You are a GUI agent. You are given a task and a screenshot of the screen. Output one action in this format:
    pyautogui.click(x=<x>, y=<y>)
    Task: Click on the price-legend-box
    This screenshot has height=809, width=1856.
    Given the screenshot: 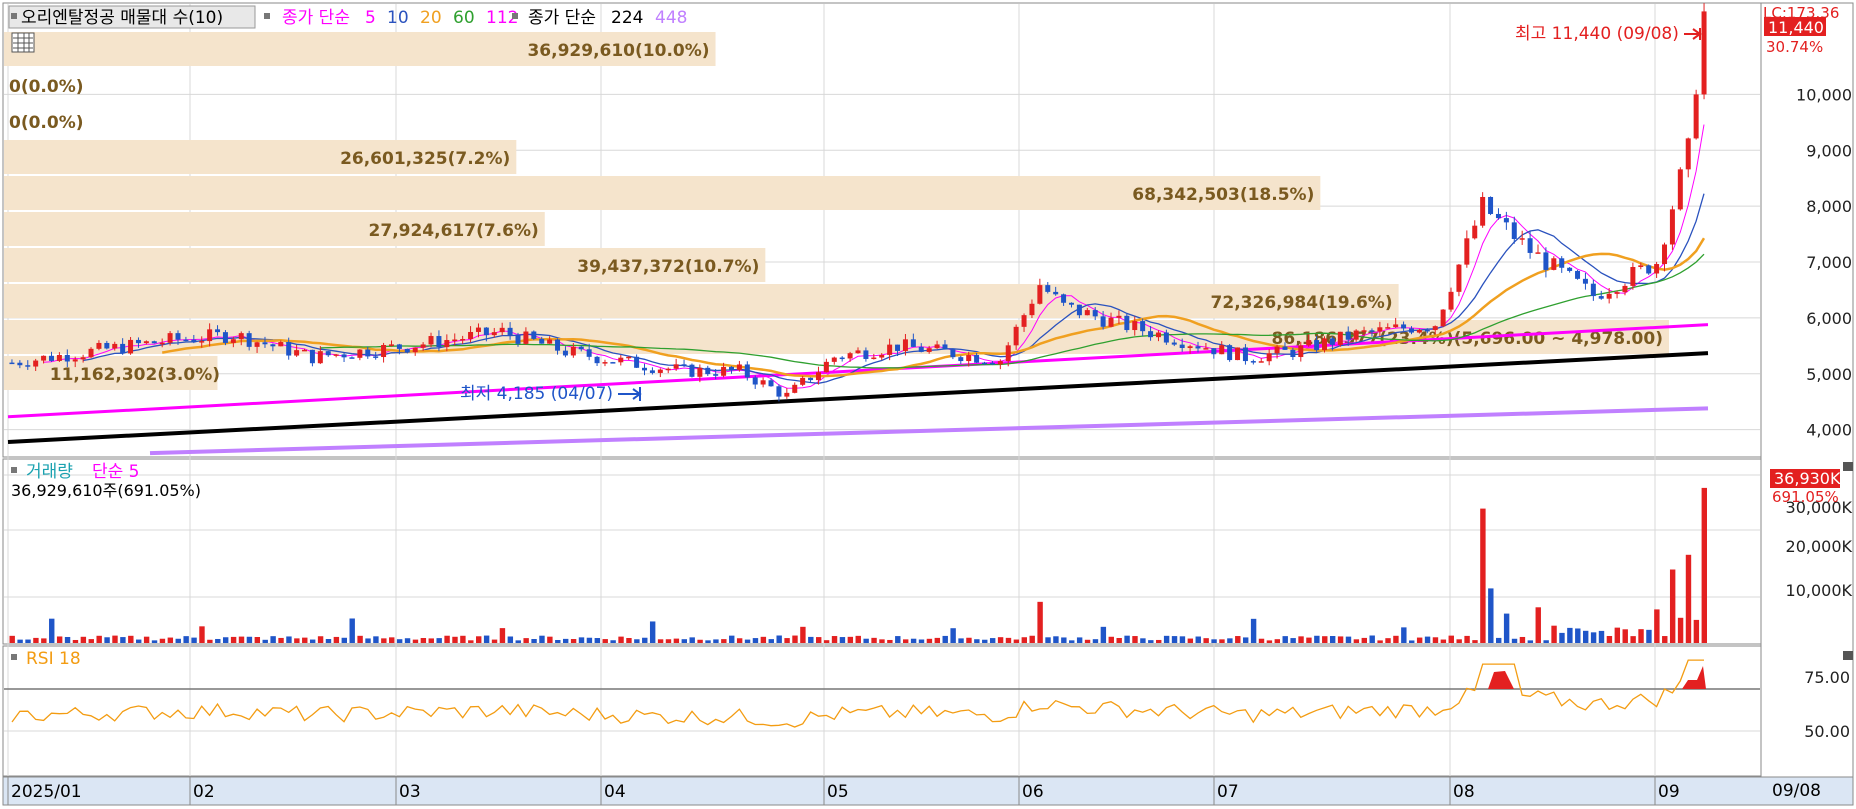 What is the action you would take?
    pyautogui.click(x=132, y=17)
    